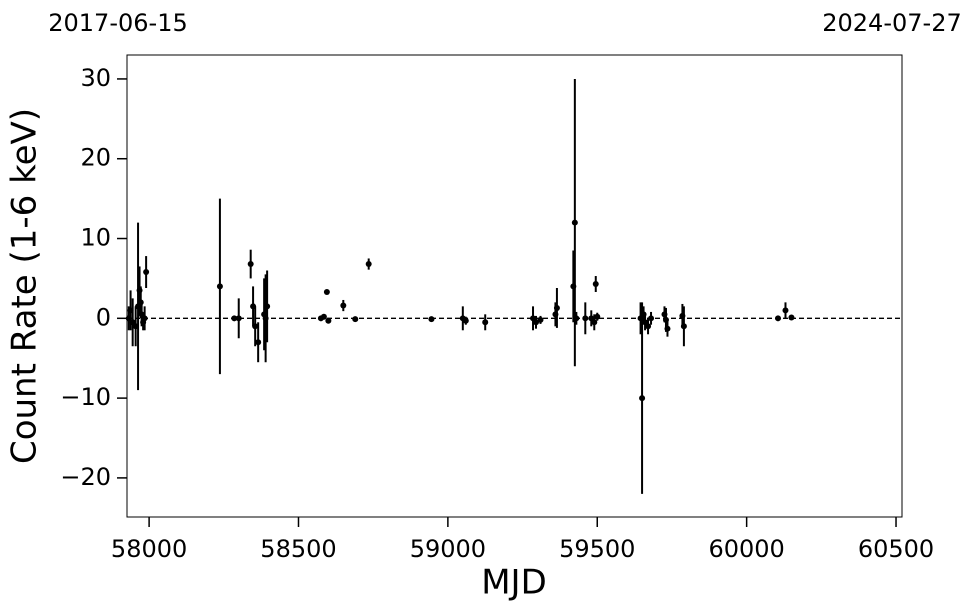 The height and width of the screenshot is (613, 980). Describe the element at coordinates (149, 549) in the screenshot. I see `x-tick-label: 58000` at that location.